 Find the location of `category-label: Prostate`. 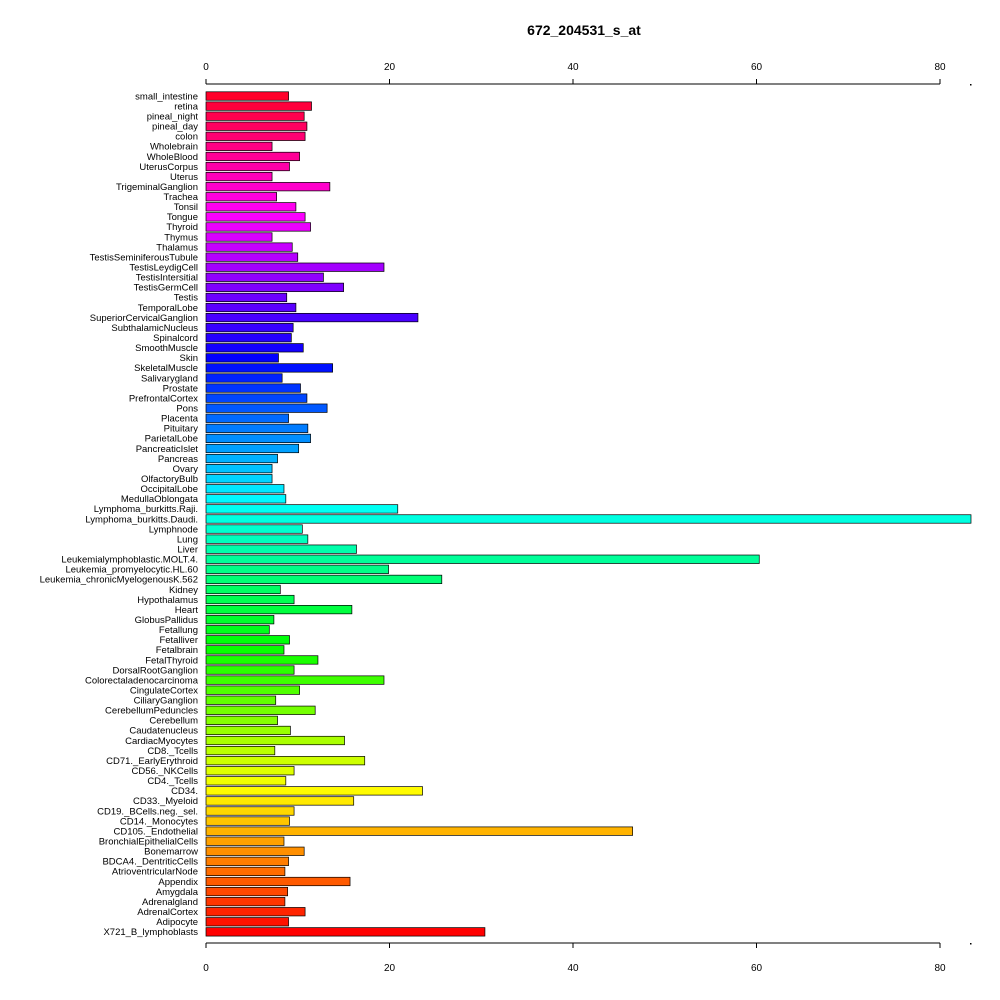

category-label: Prostate is located at coordinates (180, 388).